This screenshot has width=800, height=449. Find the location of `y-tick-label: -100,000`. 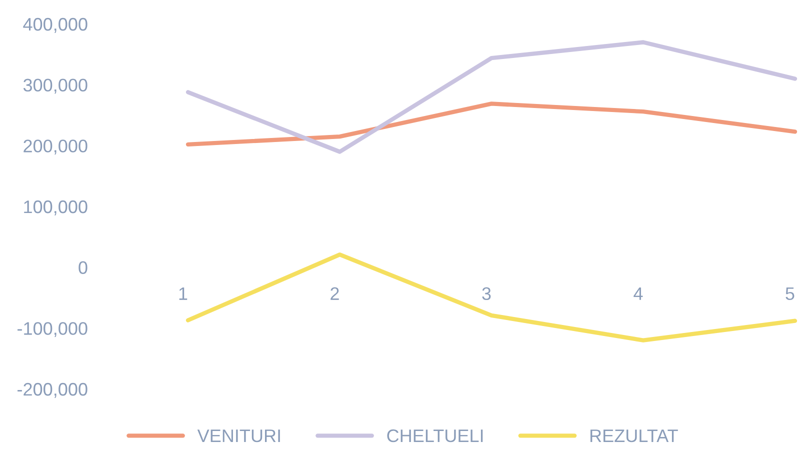

y-tick-label: -100,000 is located at coordinates (53, 330).